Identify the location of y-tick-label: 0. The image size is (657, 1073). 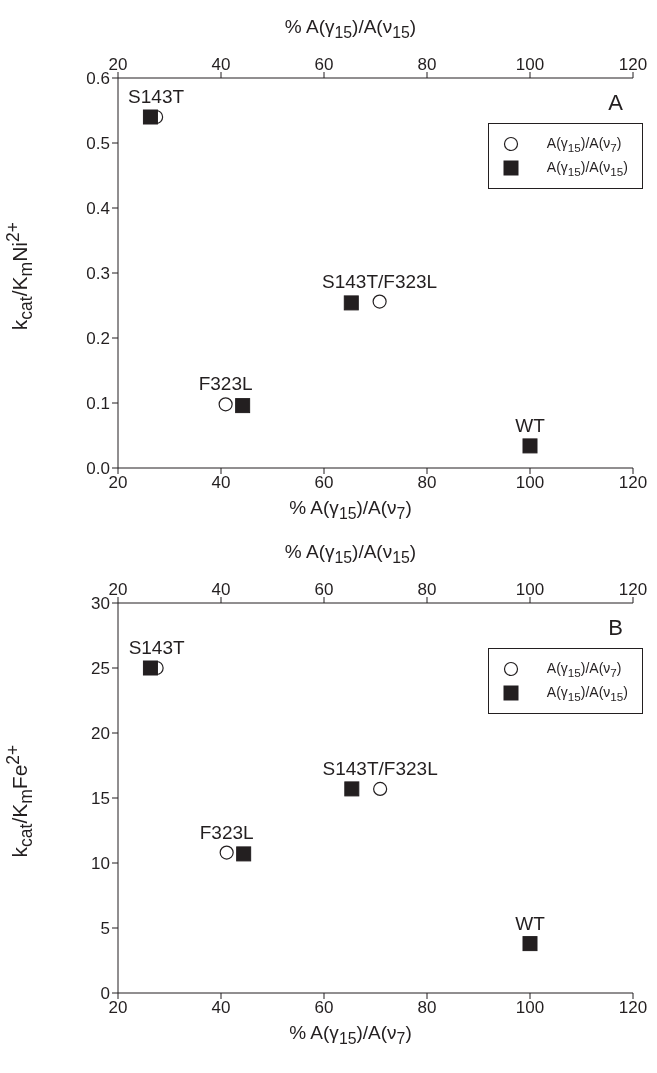
(105, 994).